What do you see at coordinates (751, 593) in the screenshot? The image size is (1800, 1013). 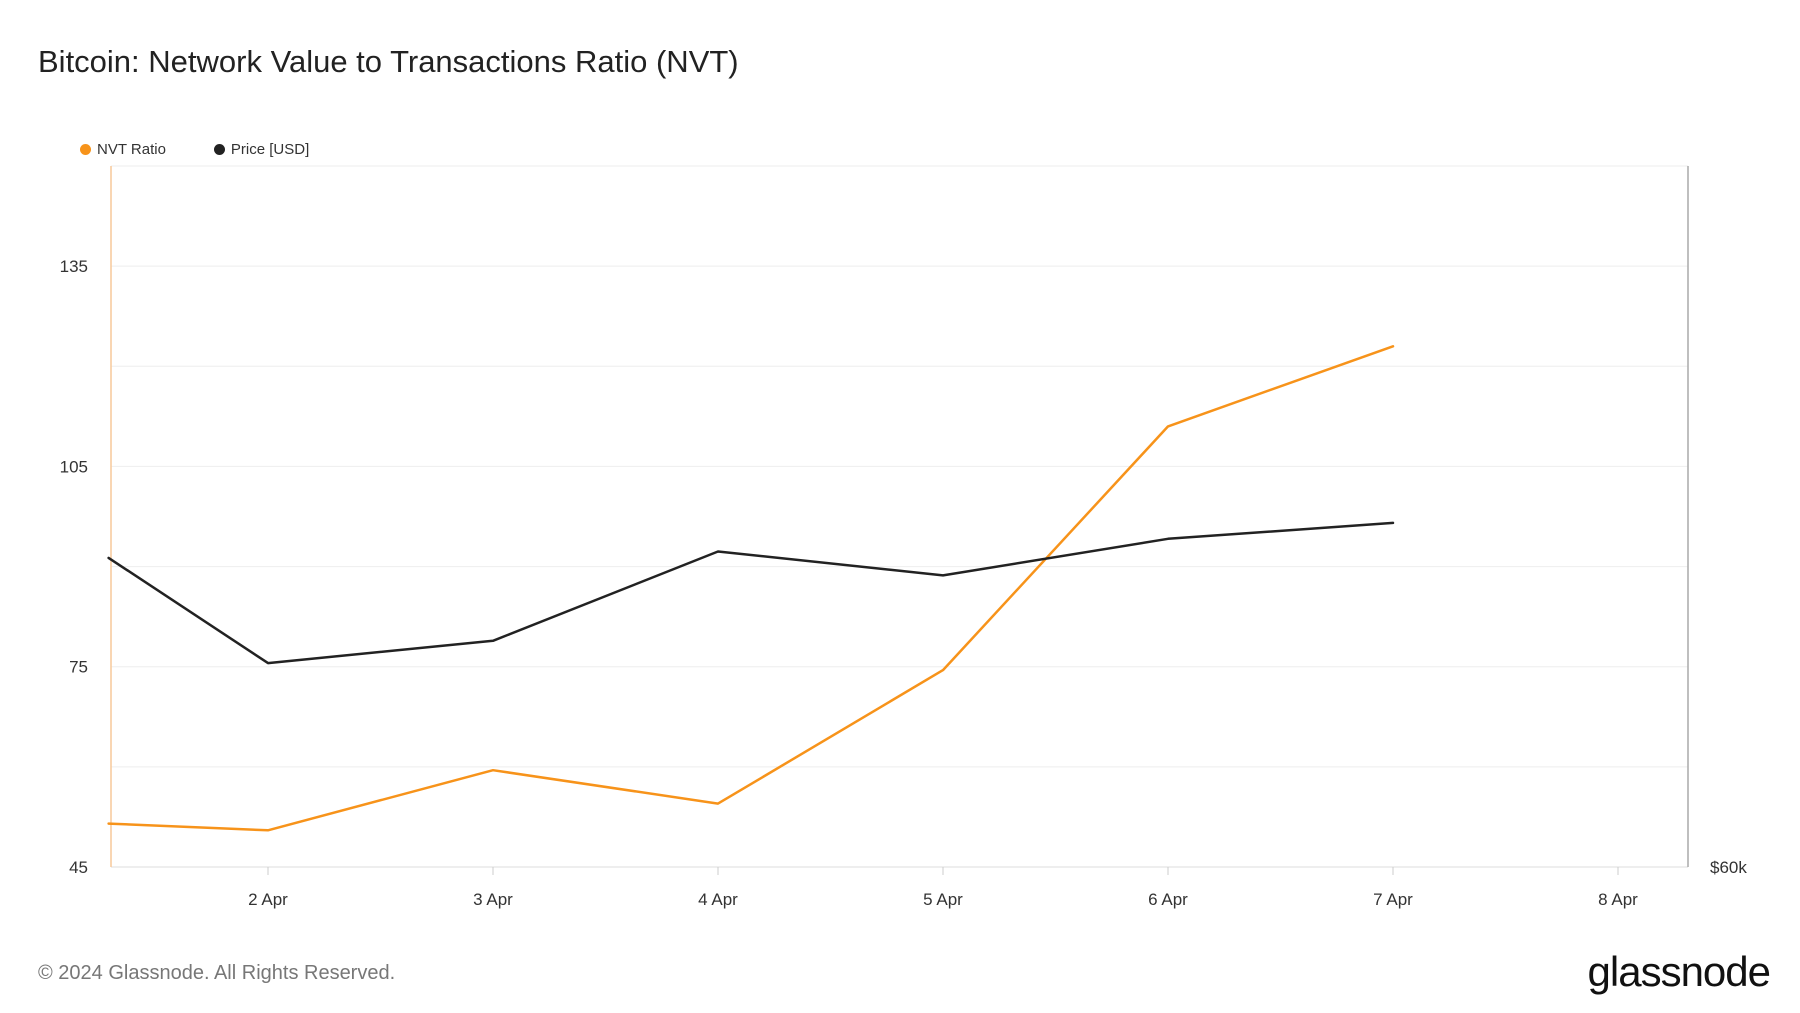 I see `series-line-price-usd` at bounding box center [751, 593].